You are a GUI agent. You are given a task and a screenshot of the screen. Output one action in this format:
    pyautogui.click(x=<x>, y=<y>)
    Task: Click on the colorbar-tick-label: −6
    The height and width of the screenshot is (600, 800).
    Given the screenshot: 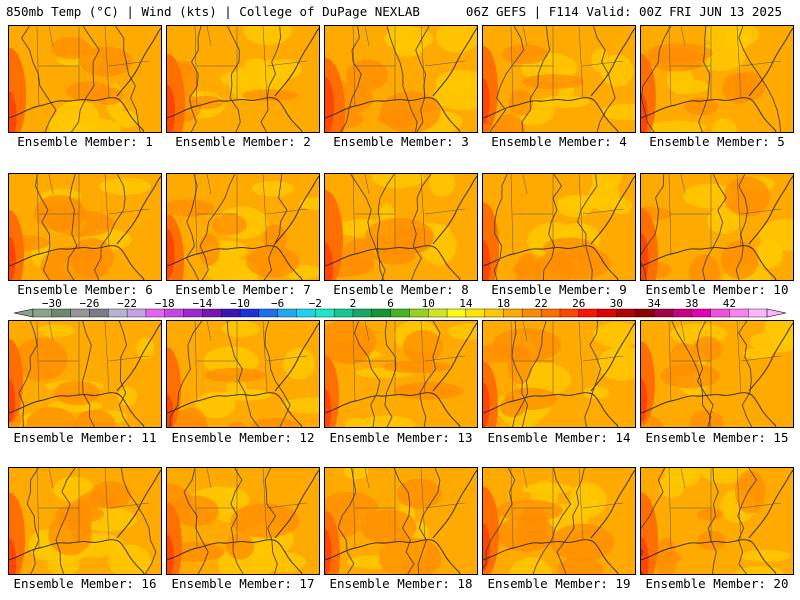 What is the action you would take?
    pyautogui.click(x=278, y=303)
    